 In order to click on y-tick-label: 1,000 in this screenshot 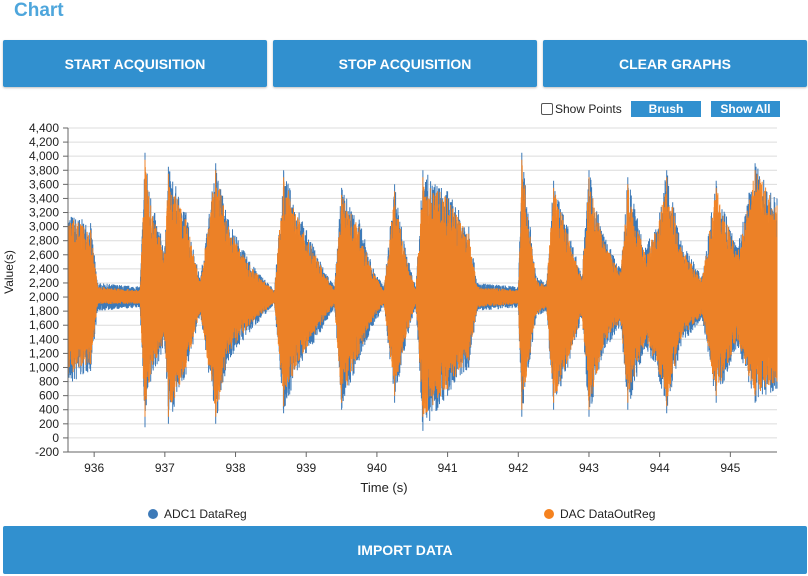, I will do `click(44, 367)`.